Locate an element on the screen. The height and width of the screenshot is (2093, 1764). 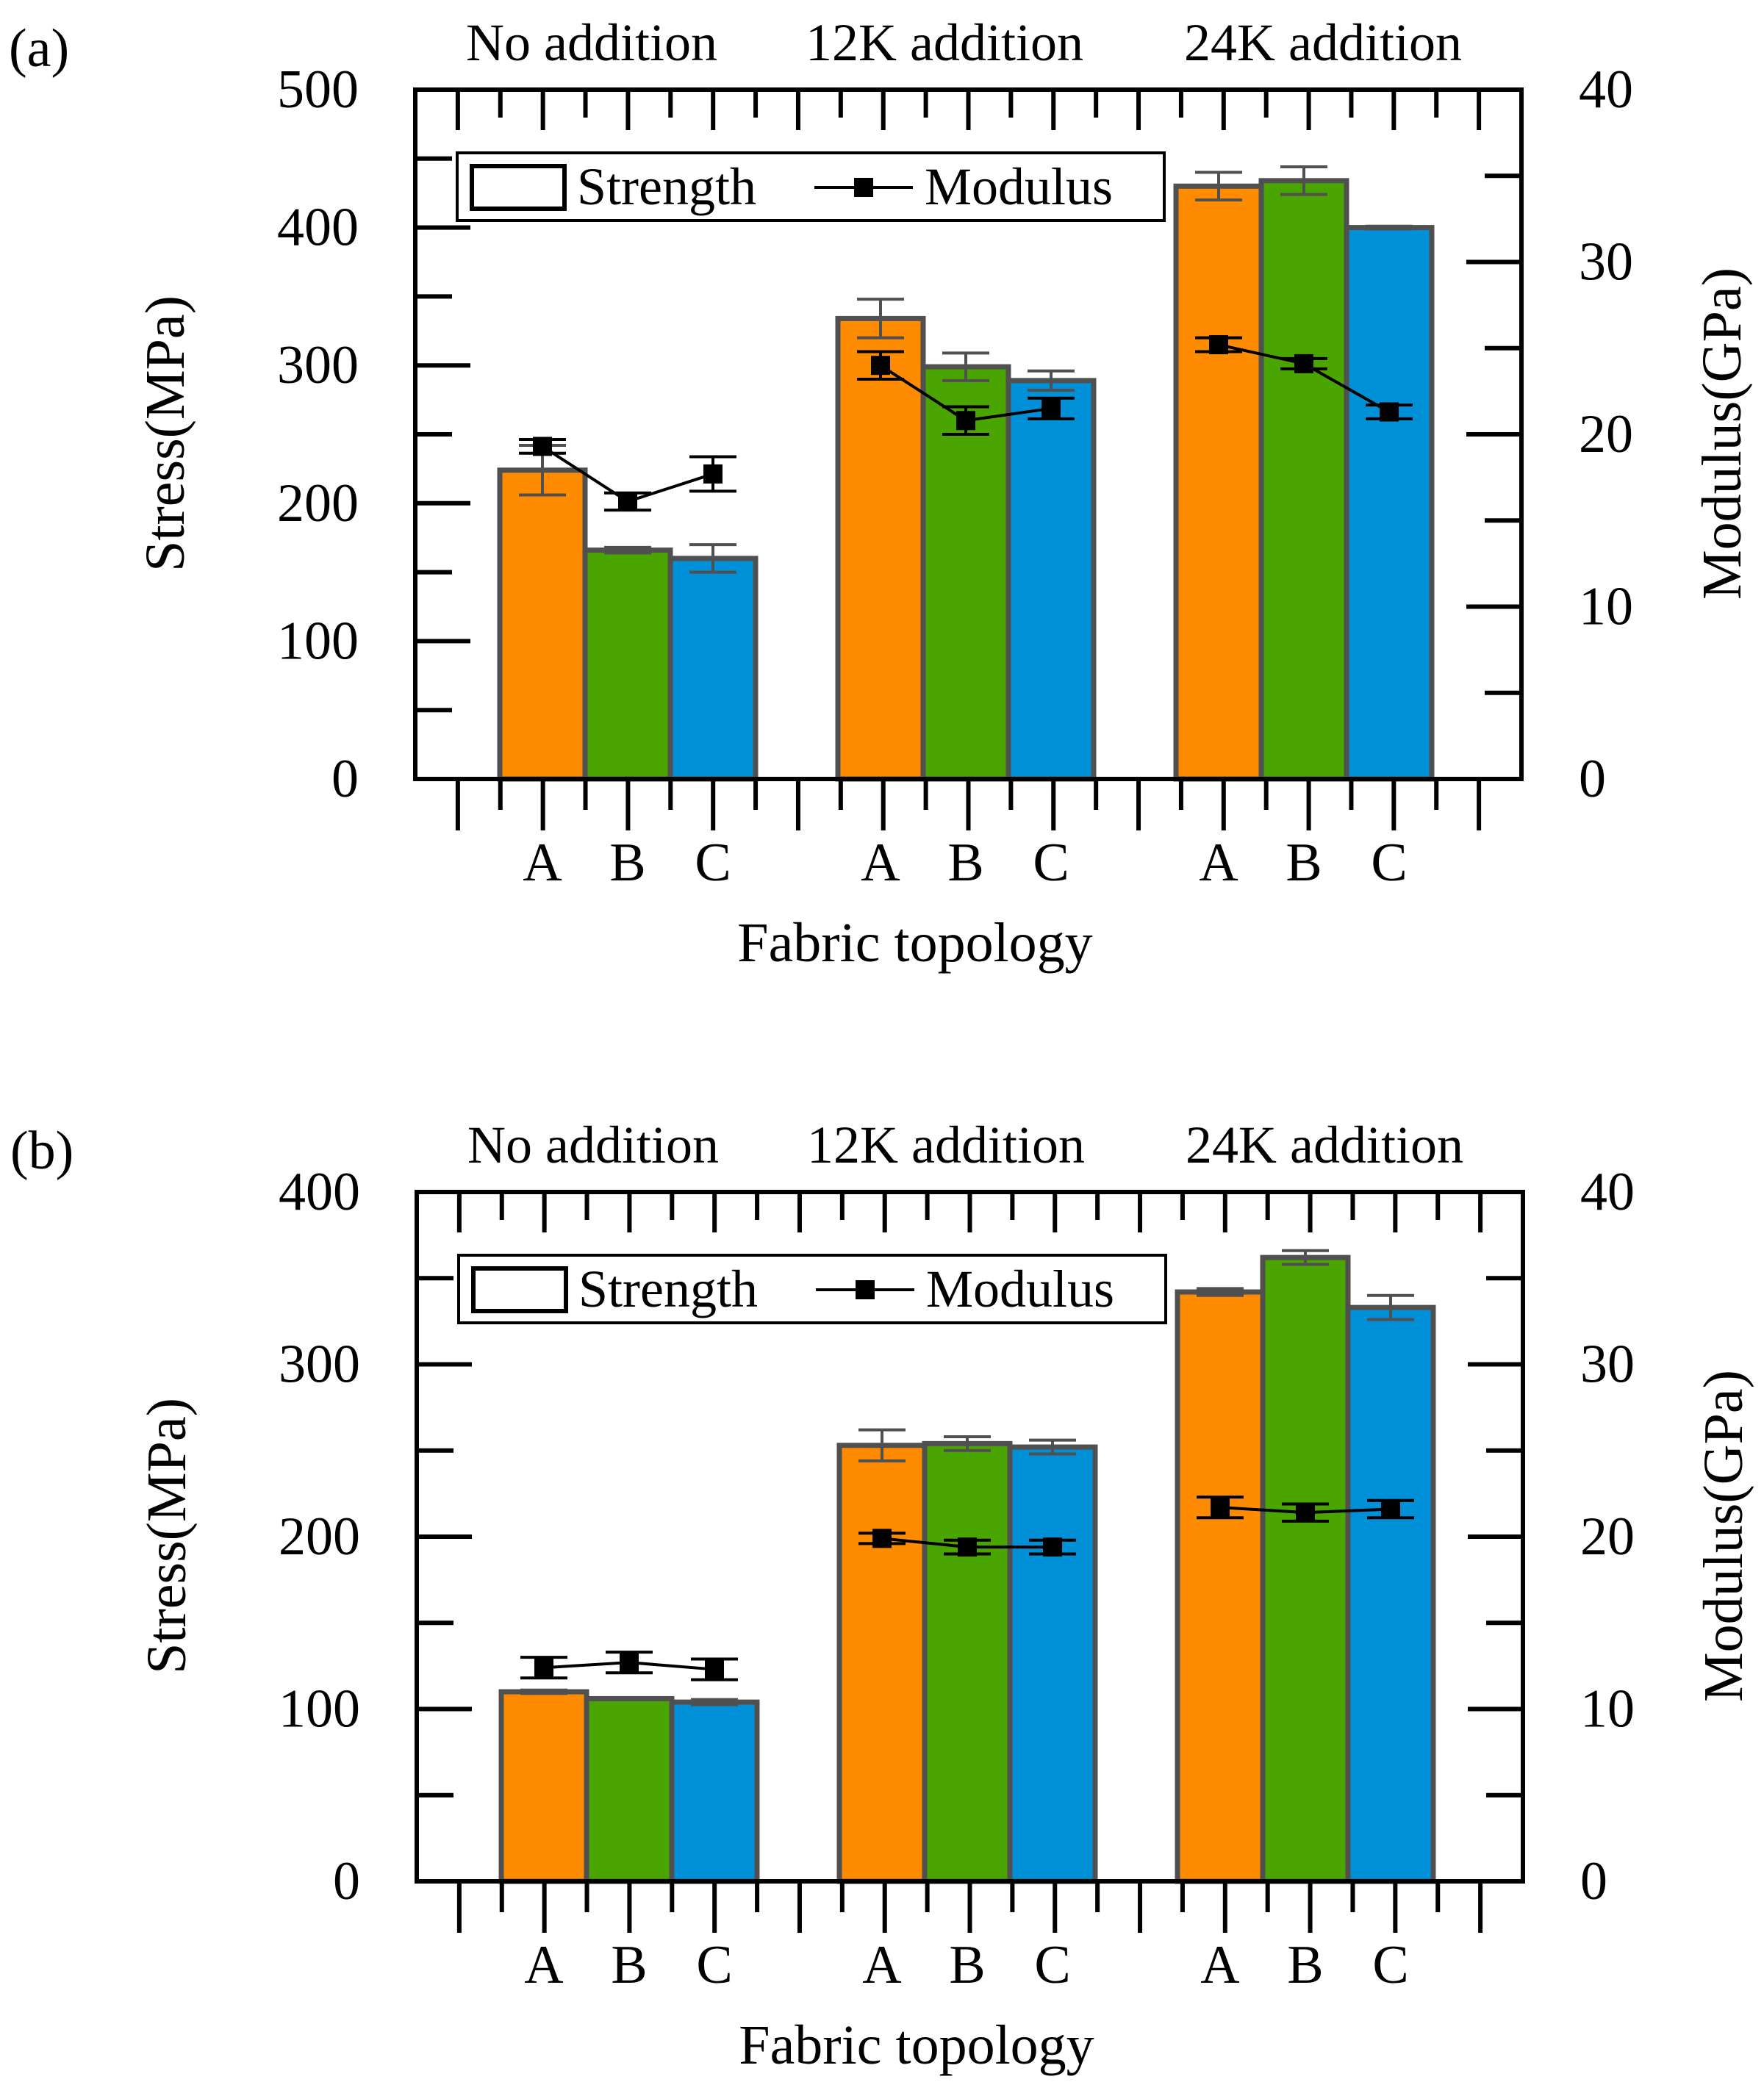
panel-label: (a) is located at coordinates (39, 48).